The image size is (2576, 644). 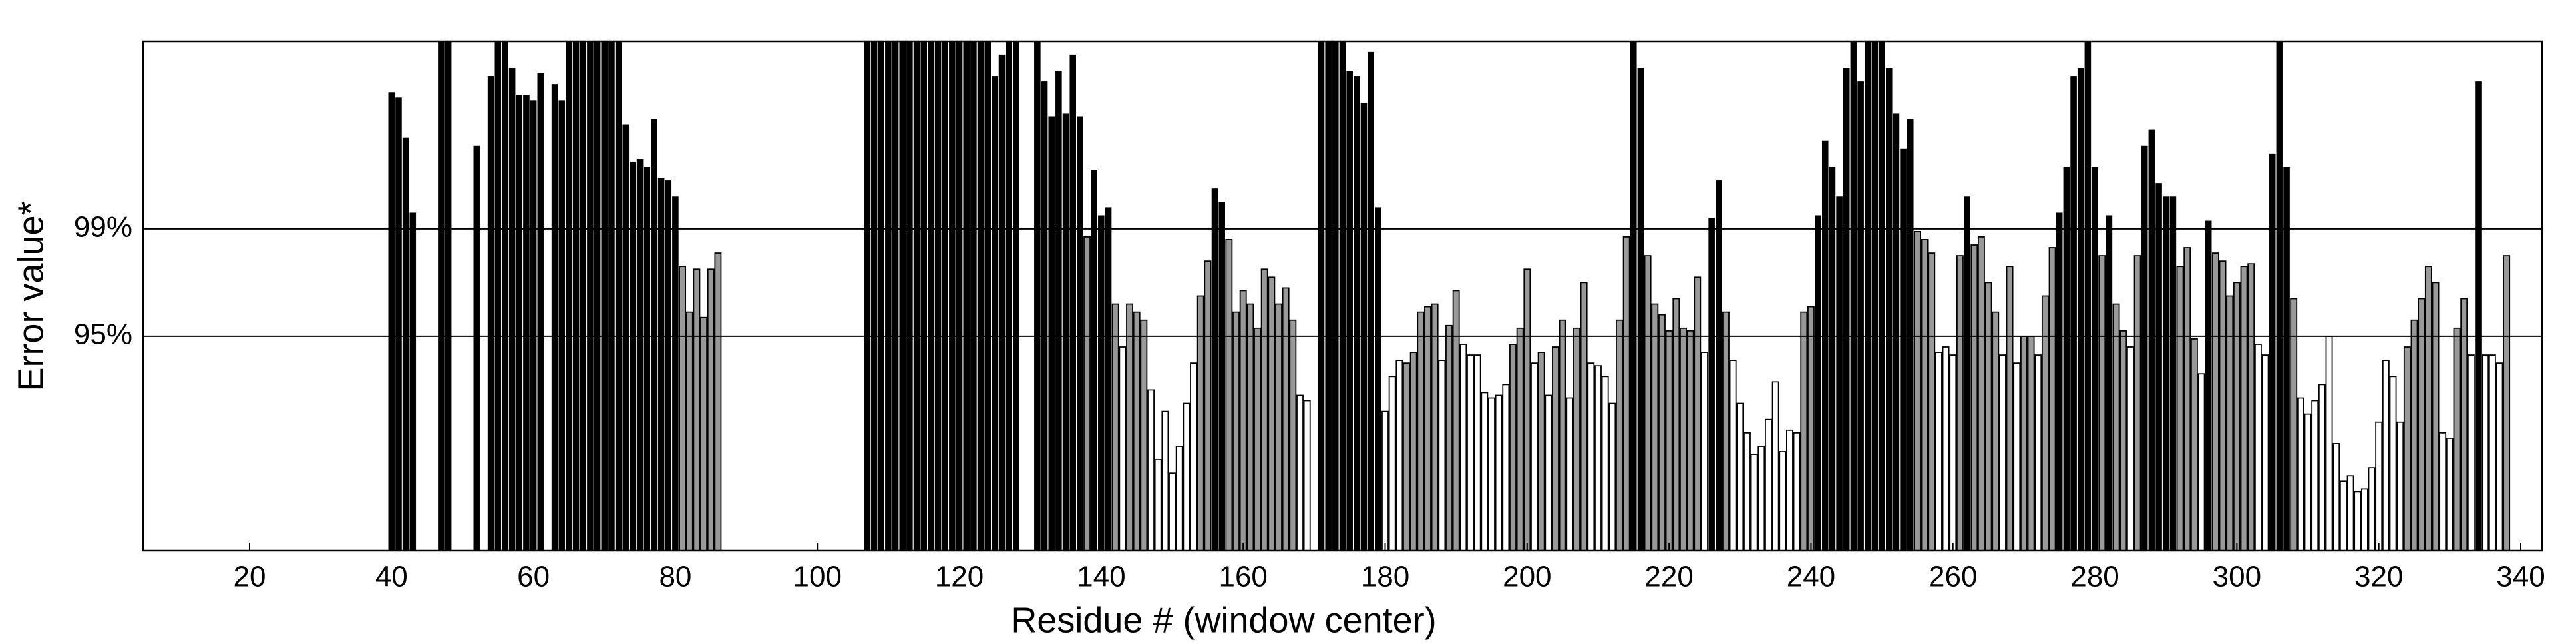 What do you see at coordinates (1811, 577) in the screenshot?
I see `x-tick-label: 240` at bounding box center [1811, 577].